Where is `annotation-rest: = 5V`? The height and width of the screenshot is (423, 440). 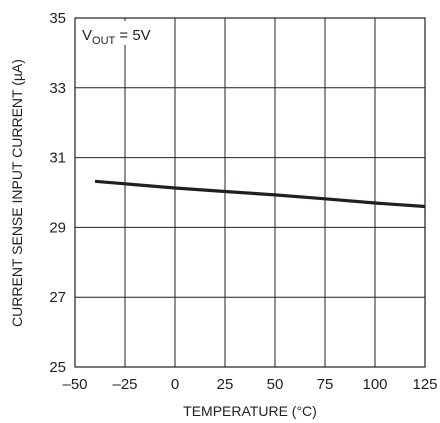
annotation-rest: = 5V is located at coordinates (132, 35).